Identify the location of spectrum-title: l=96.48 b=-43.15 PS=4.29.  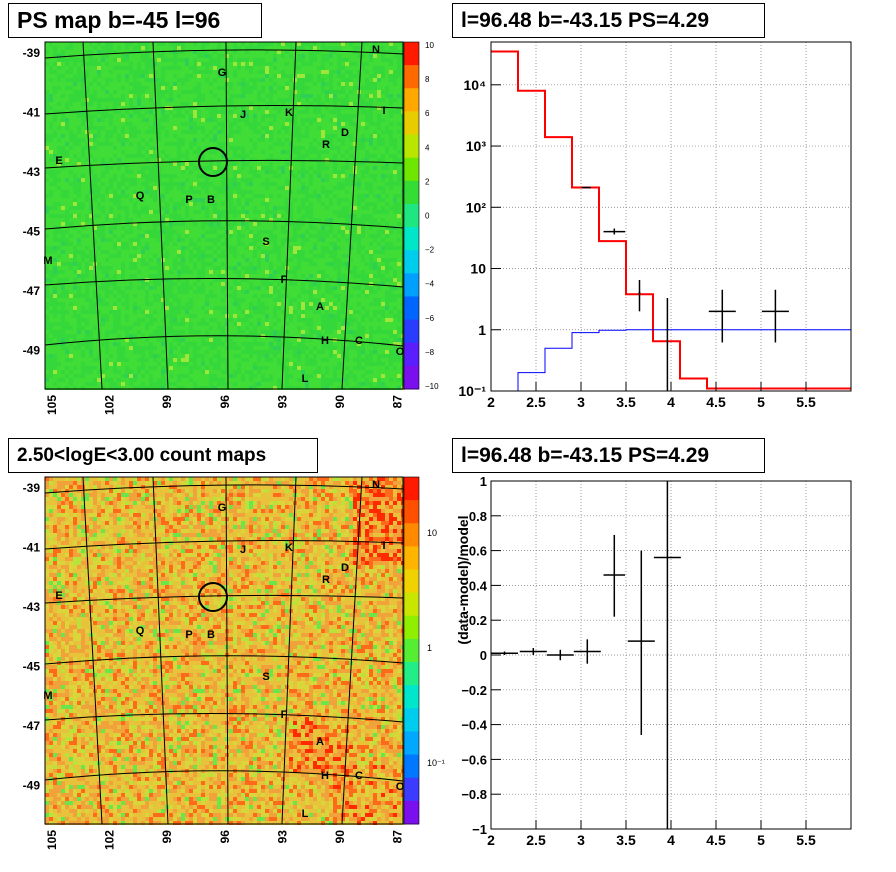
(608, 20).